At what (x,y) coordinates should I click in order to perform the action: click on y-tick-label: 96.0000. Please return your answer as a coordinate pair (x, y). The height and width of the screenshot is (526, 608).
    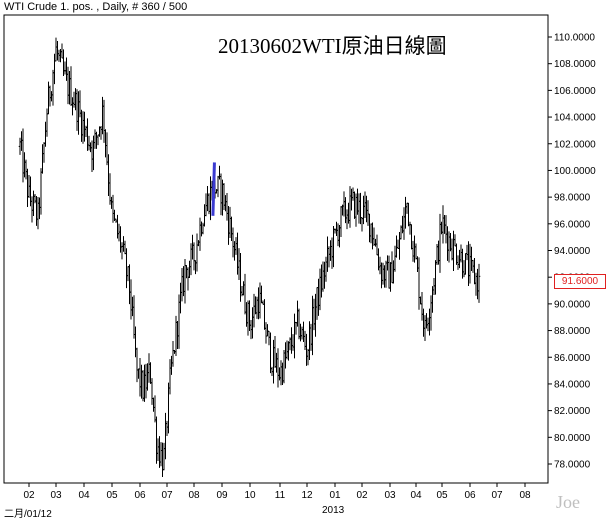
    Looking at the image, I should click on (572, 224).